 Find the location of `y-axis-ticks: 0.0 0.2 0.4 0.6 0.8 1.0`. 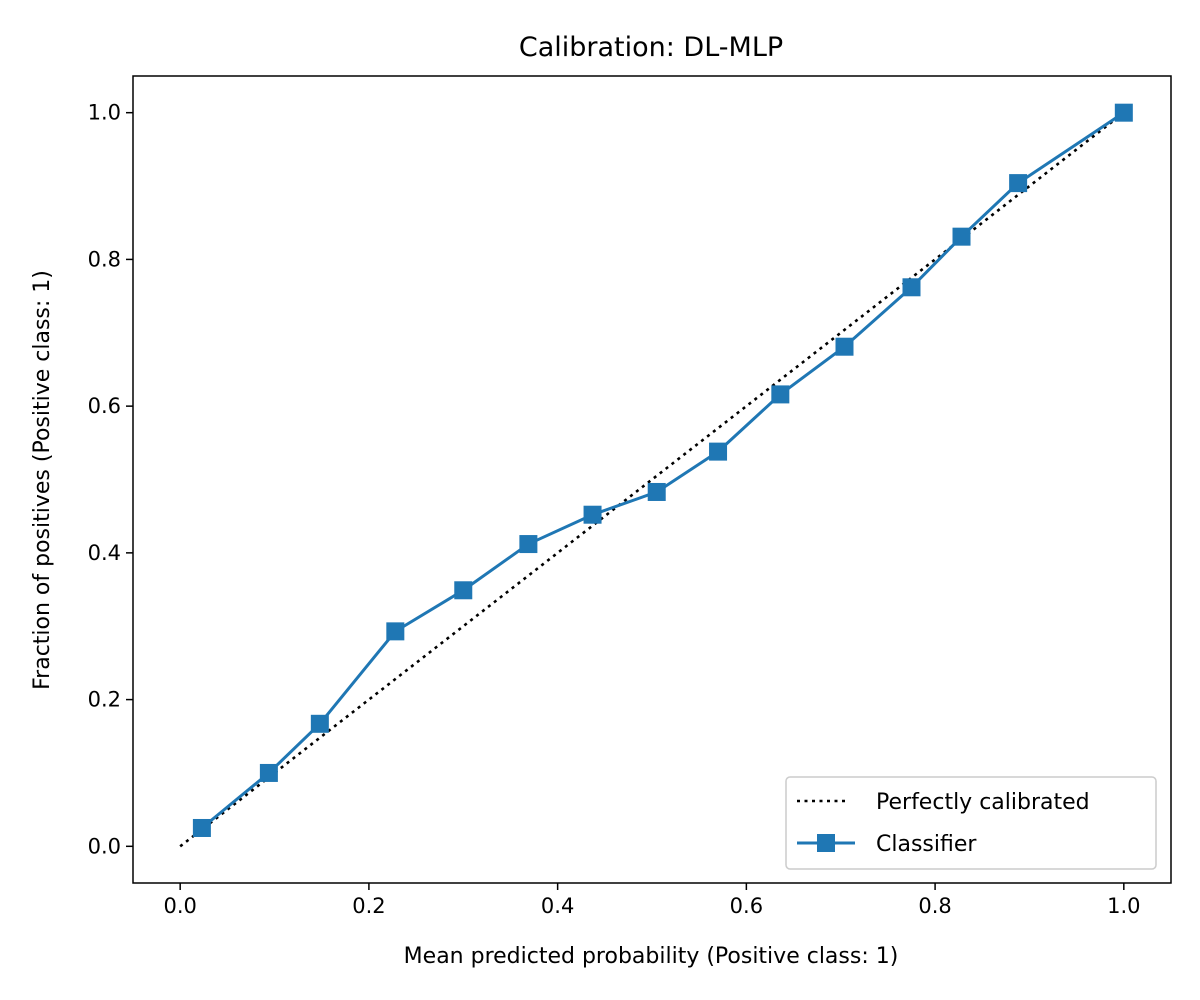

y-axis-ticks: 0.0 0.2 0.4 0.6 0.8 1.0 is located at coordinates (110, 479).